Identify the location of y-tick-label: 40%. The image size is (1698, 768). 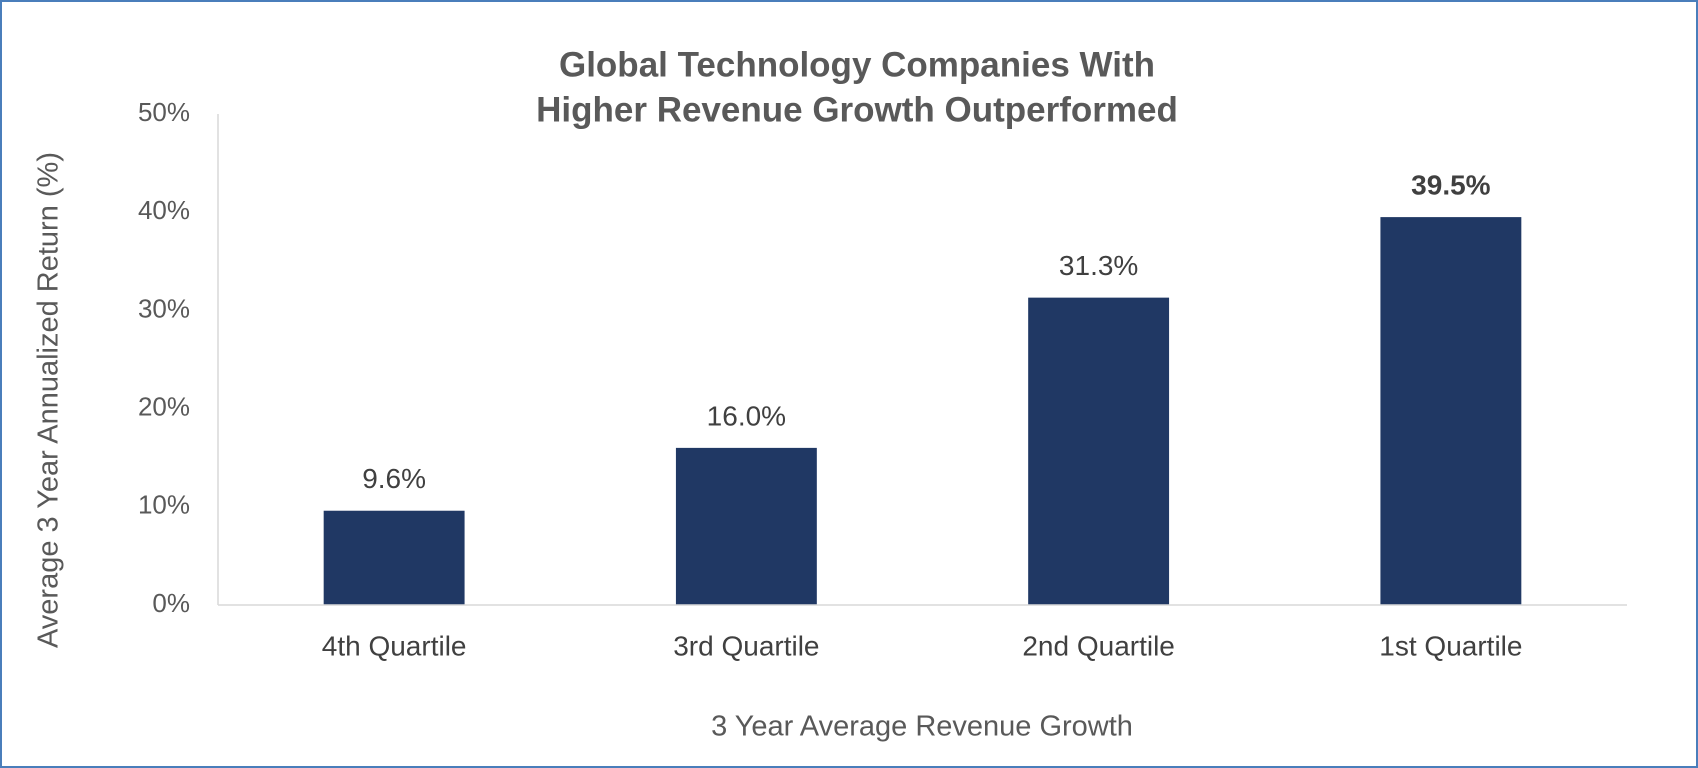
(164, 210).